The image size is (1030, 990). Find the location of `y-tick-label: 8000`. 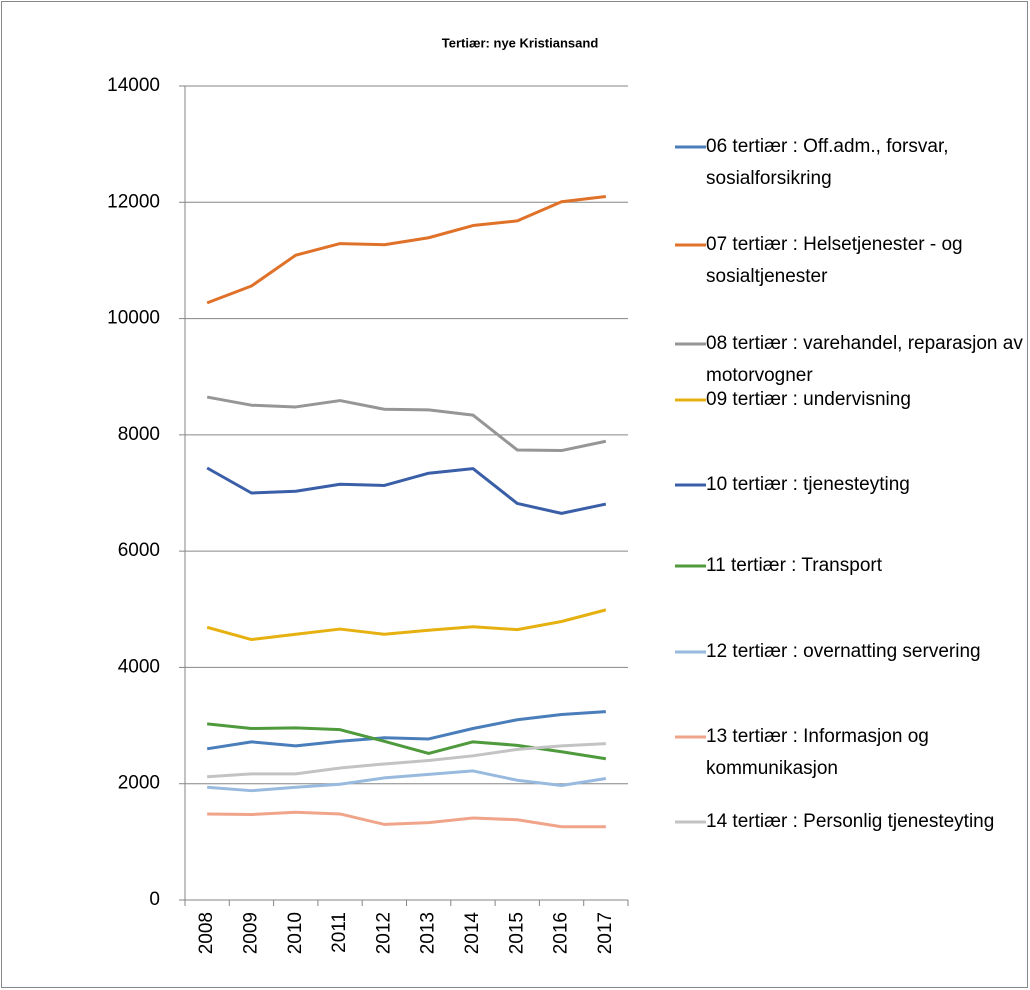

y-tick-label: 8000 is located at coordinates (139, 434).